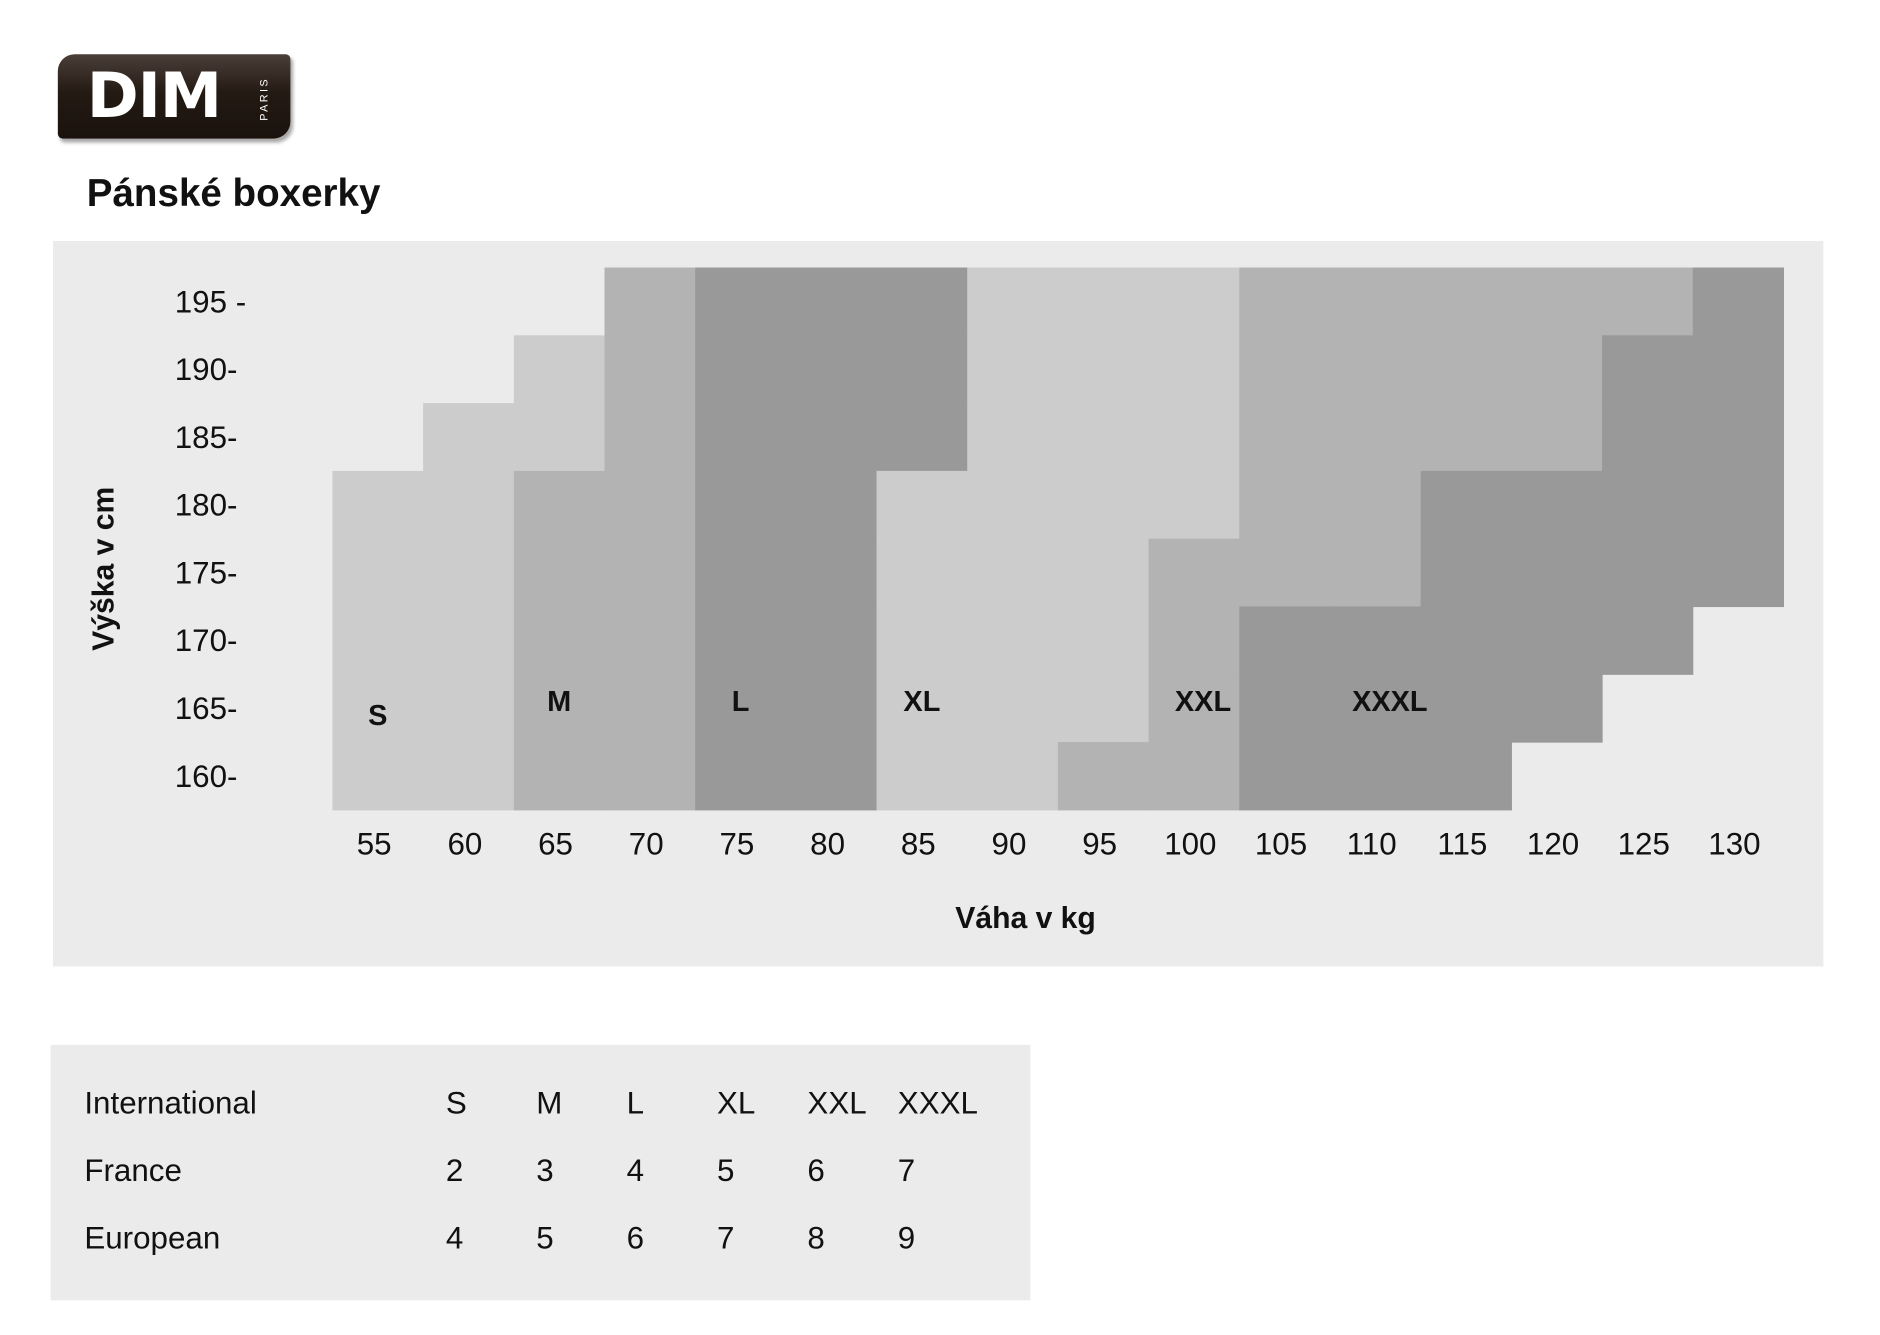 This screenshot has height=1335, width=1880. I want to click on table-cell: L, so click(635, 1102).